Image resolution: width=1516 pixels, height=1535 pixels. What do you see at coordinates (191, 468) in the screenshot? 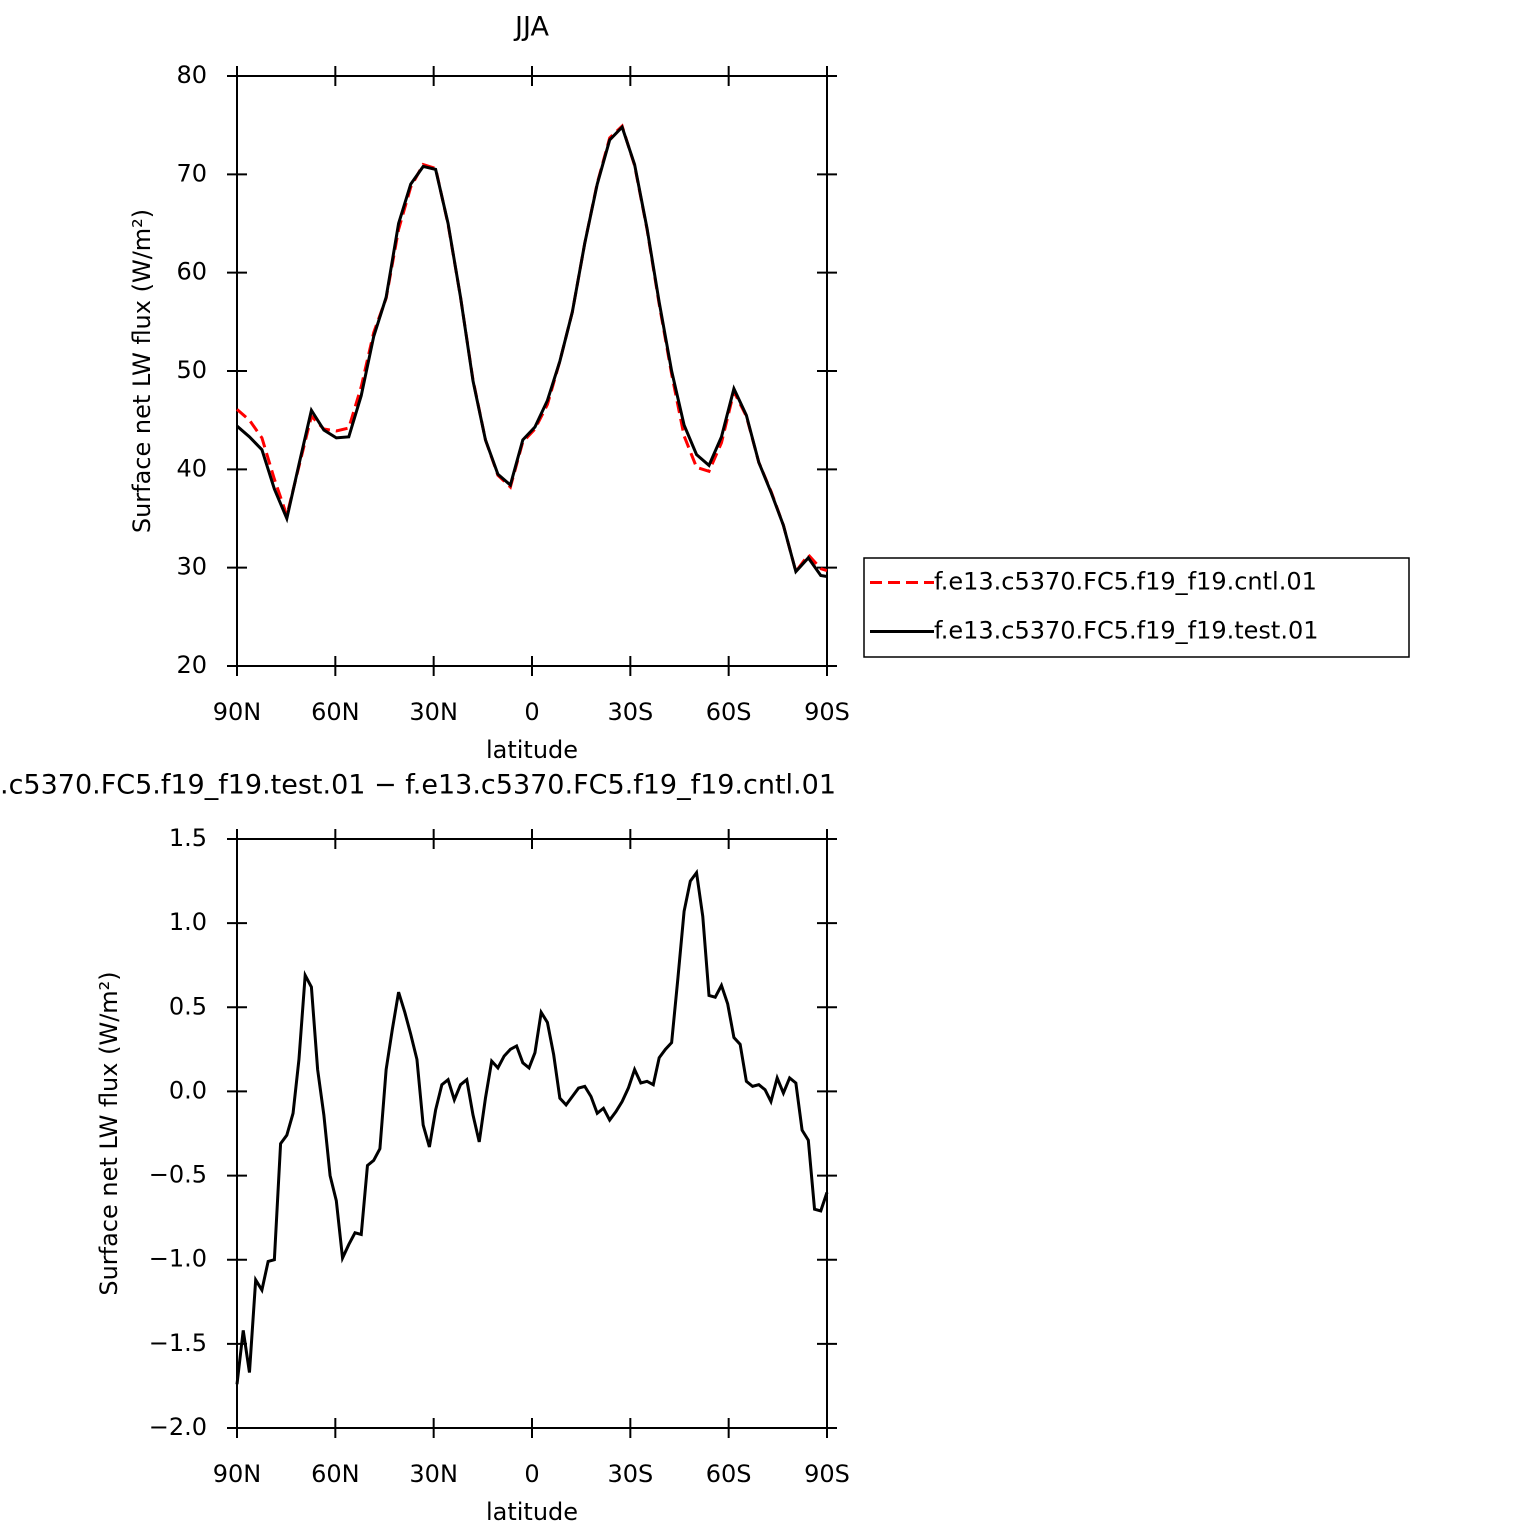
I see `y-tick-label: 40` at bounding box center [191, 468].